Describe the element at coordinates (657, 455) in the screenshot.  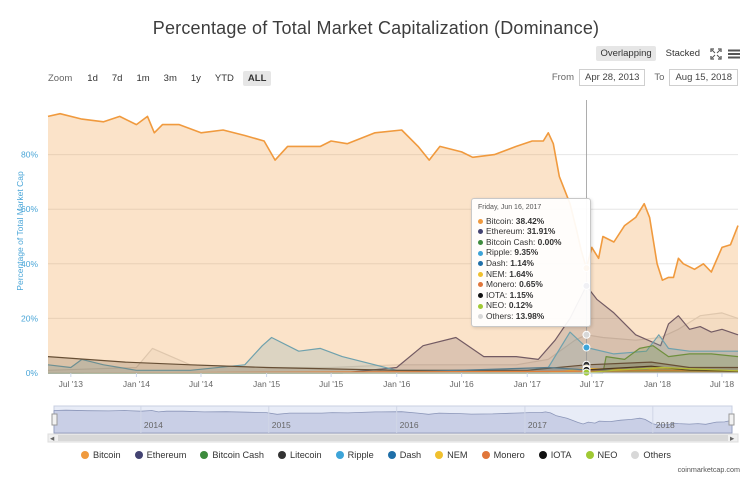
I see `legend-label: Others` at that location.